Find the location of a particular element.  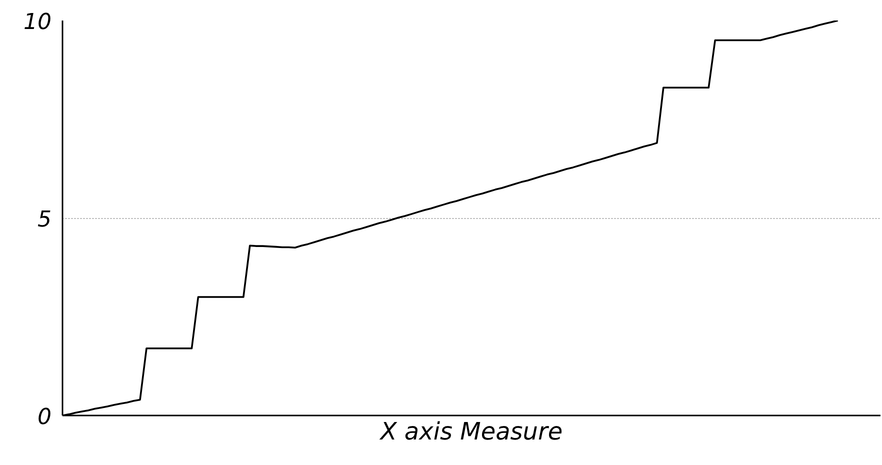

y-tick-label: 10 is located at coordinates (38, 22).